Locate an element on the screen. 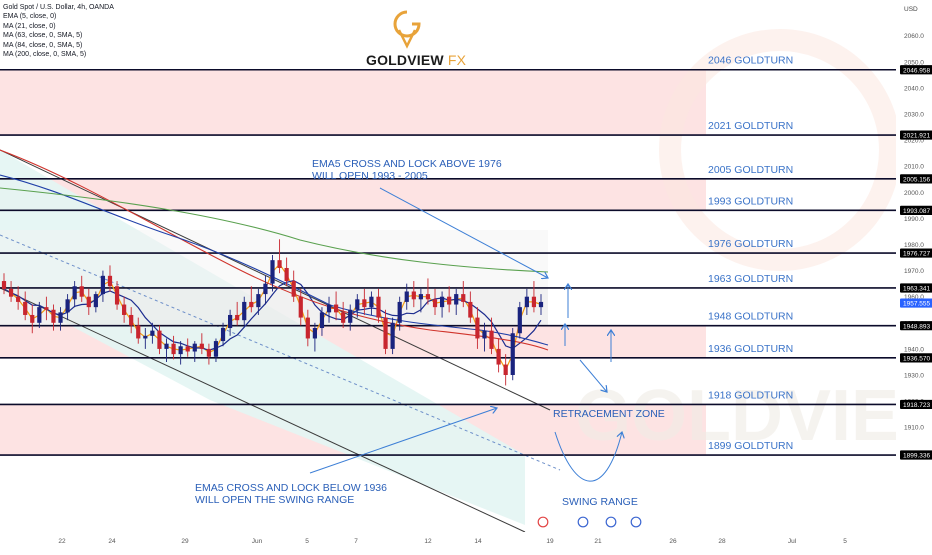 The height and width of the screenshot is (555, 932). symbol-title: Gold Spot / U.S. Dollar, 4h, OANDA is located at coordinates (58, 7).